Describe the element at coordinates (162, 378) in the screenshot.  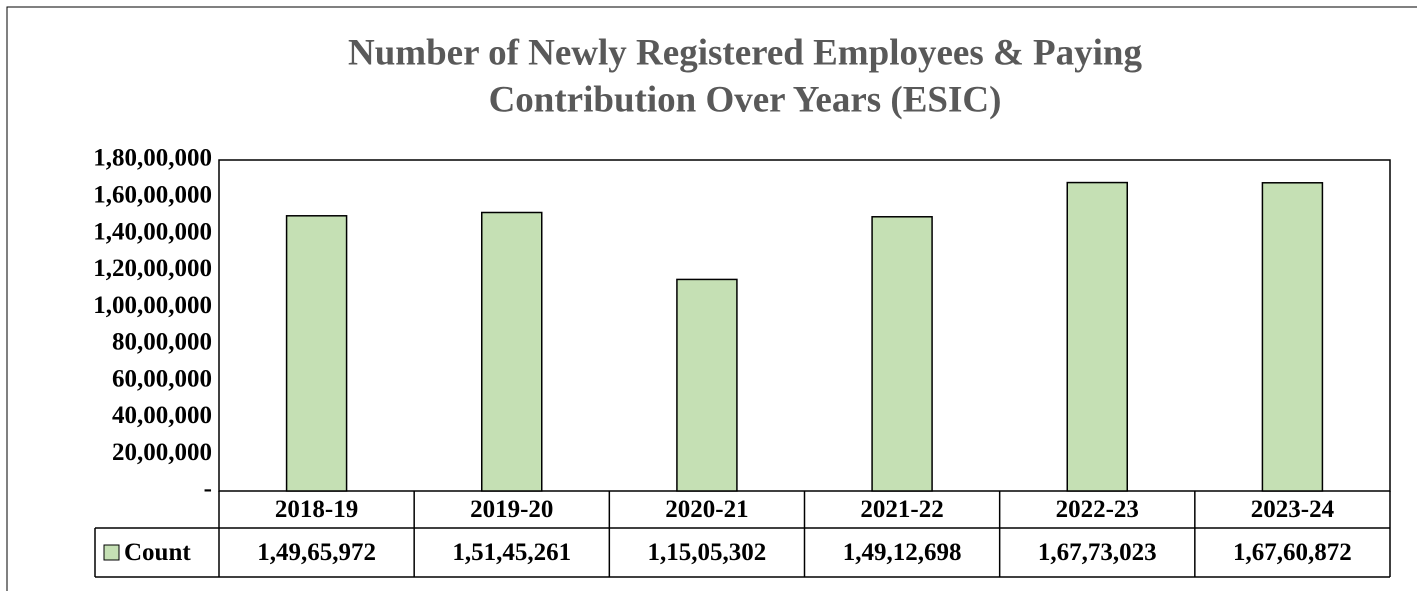
I see `y-tick-label: 60,00,000` at that location.